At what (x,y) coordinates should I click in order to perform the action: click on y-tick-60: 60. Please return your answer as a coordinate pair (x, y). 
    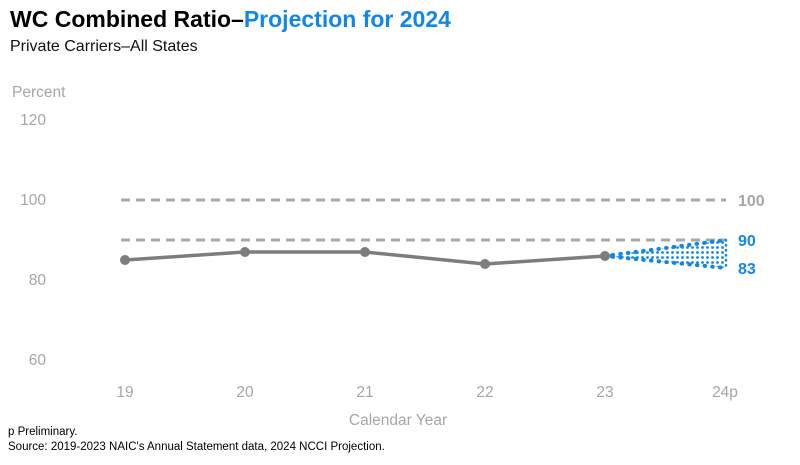
    Looking at the image, I should click on (38, 360).